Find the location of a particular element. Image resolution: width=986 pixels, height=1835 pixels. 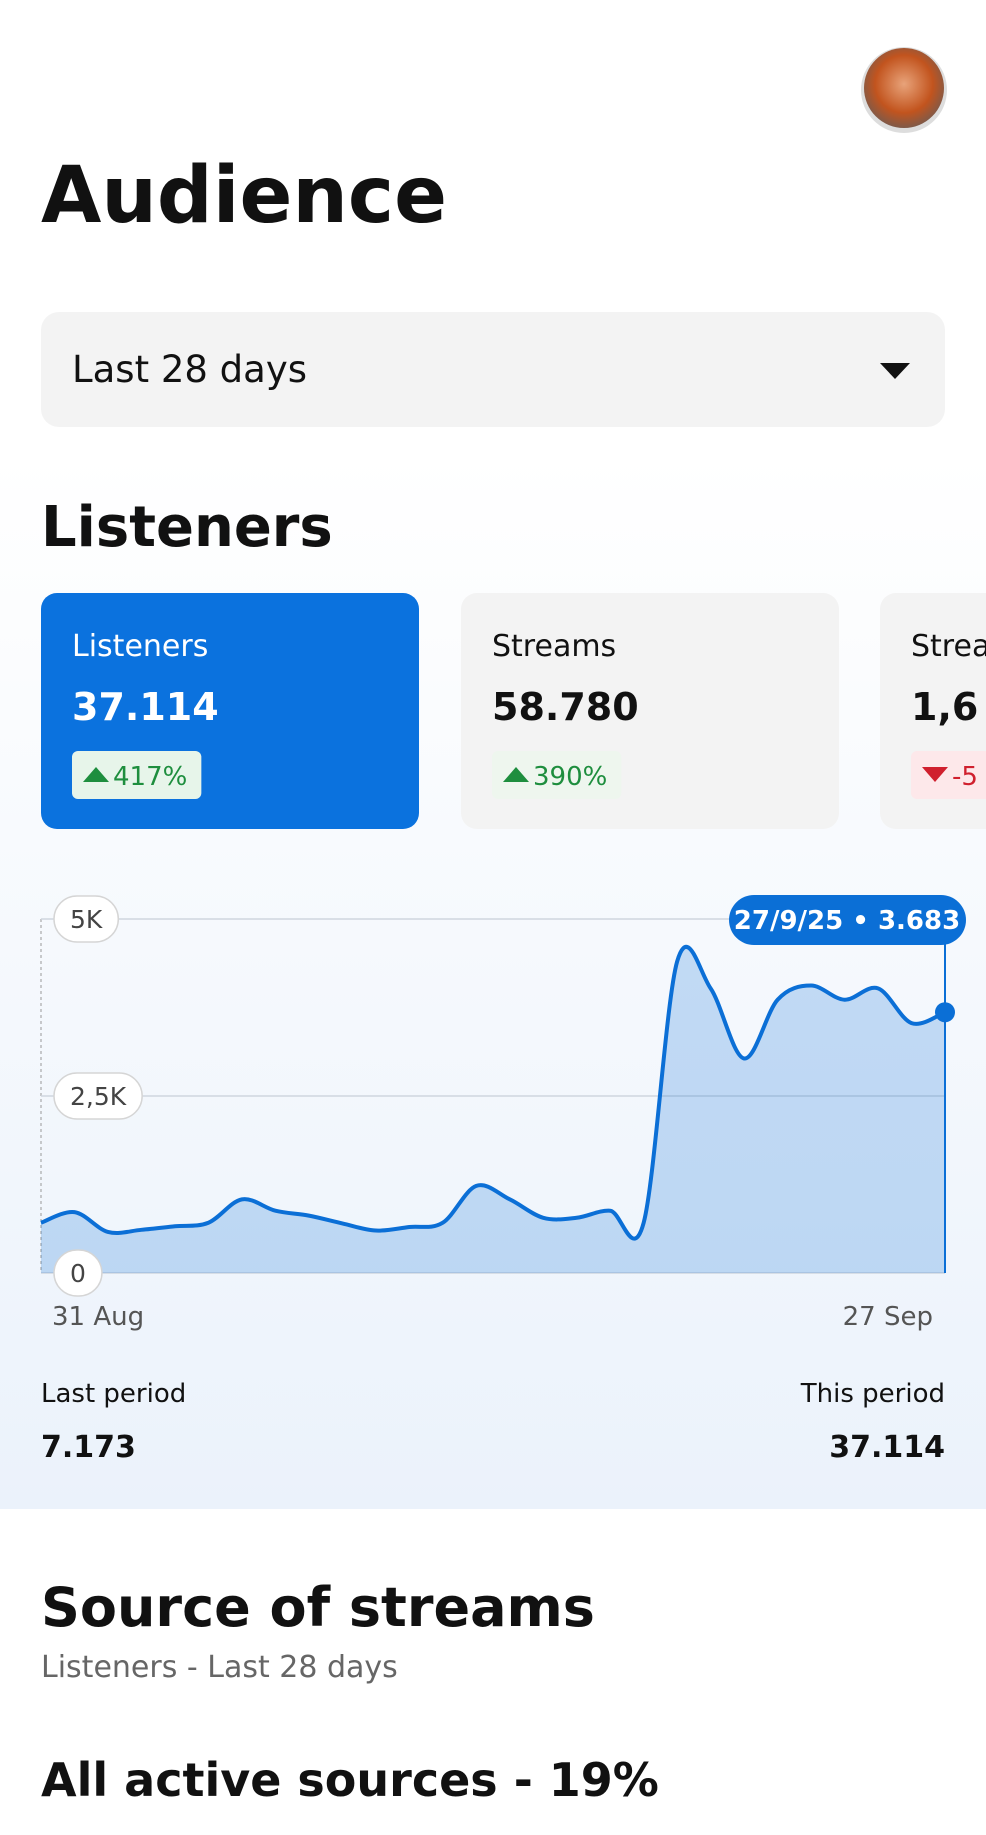

card-label: Streams is located at coordinates (554, 646).